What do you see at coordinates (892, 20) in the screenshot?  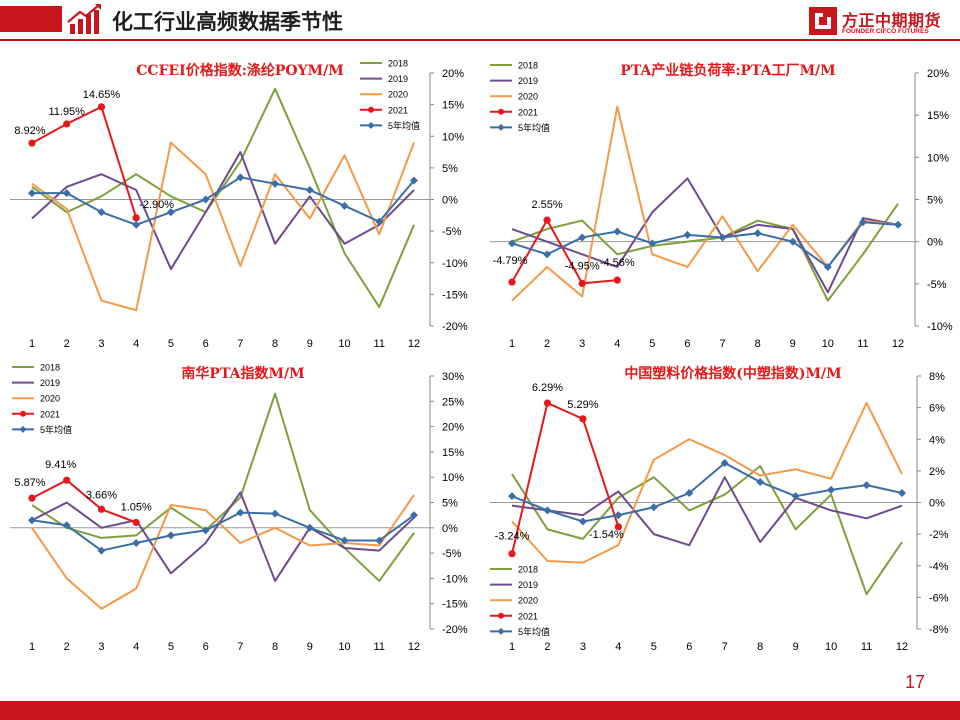 I see `logo-text: 方正中期期货` at bounding box center [892, 20].